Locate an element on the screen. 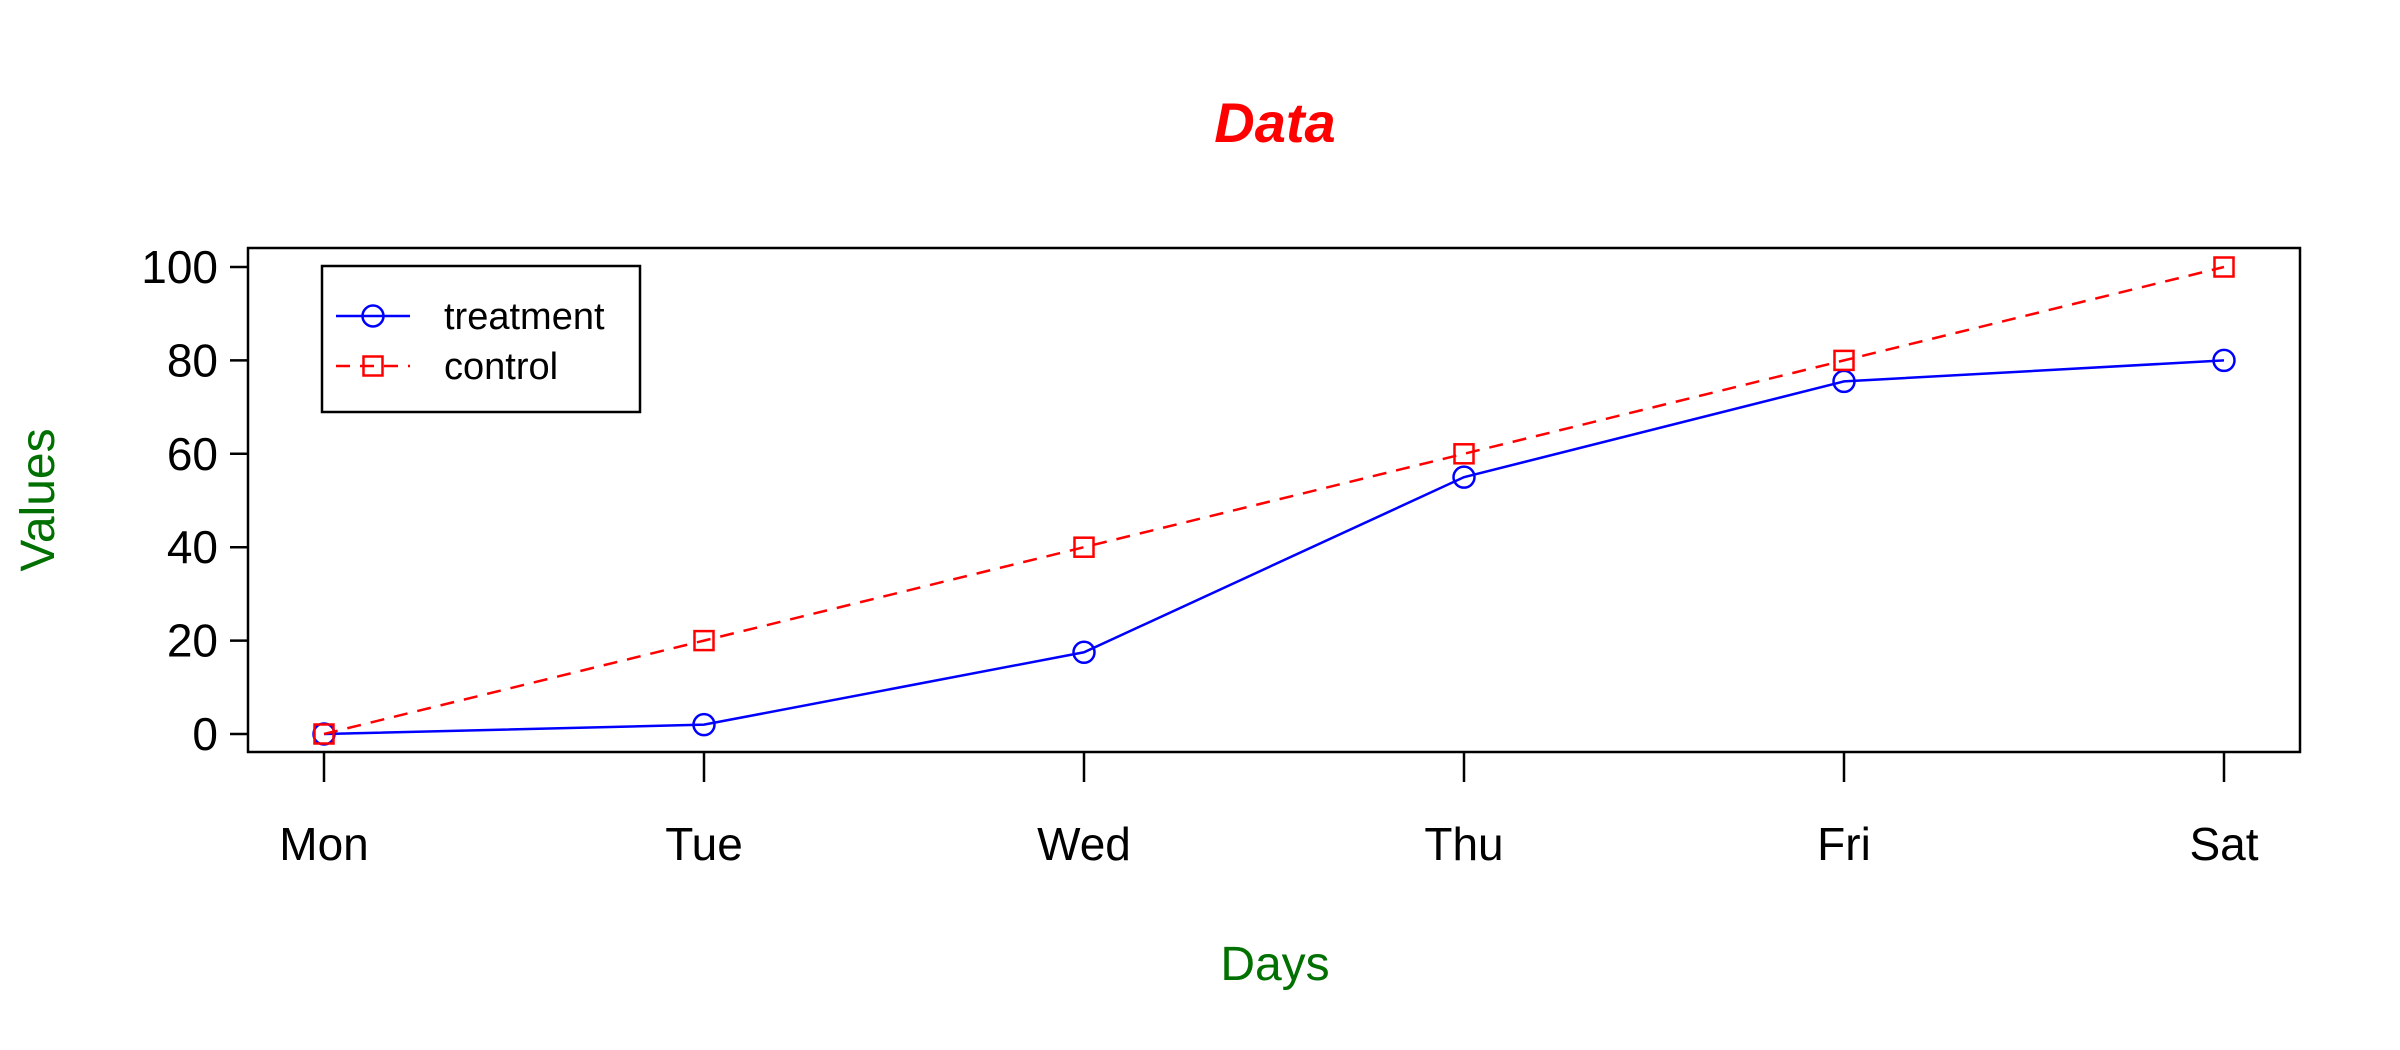 The image size is (2400, 1050). x-tick-label: Thu is located at coordinates (1463, 844).